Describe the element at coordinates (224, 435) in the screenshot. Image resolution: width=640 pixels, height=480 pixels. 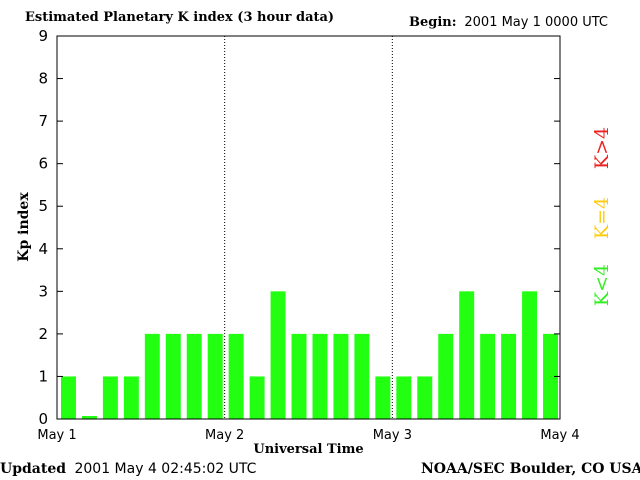
I see `x-day-label: May 2` at that location.